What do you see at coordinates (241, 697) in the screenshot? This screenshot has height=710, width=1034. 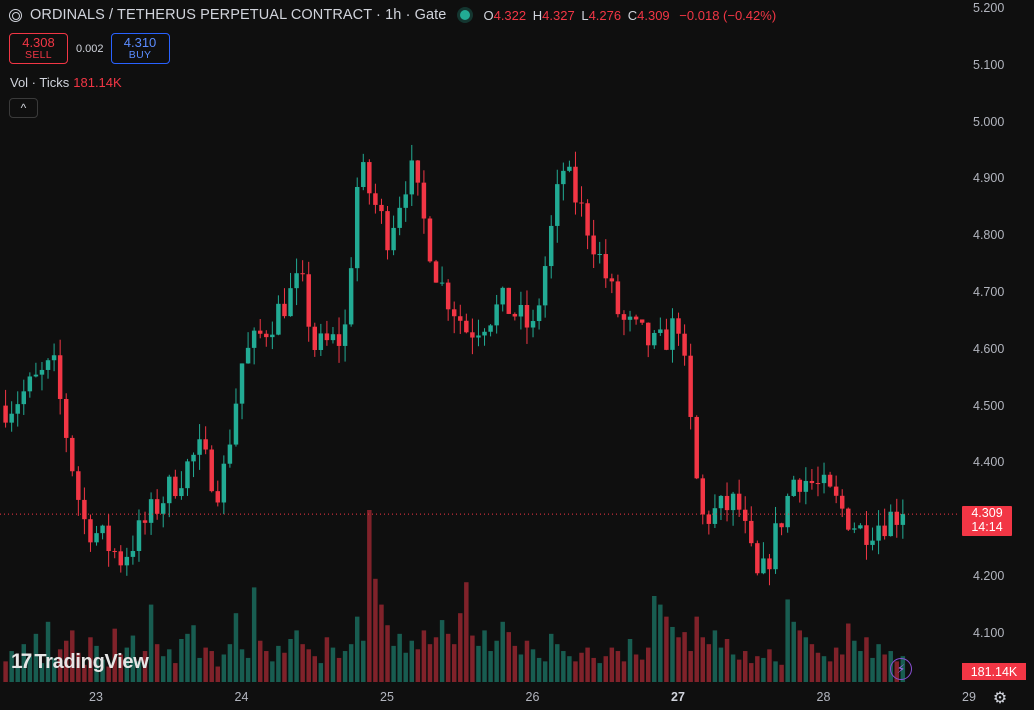 I see `time-tick-label: 24` at bounding box center [241, 697].